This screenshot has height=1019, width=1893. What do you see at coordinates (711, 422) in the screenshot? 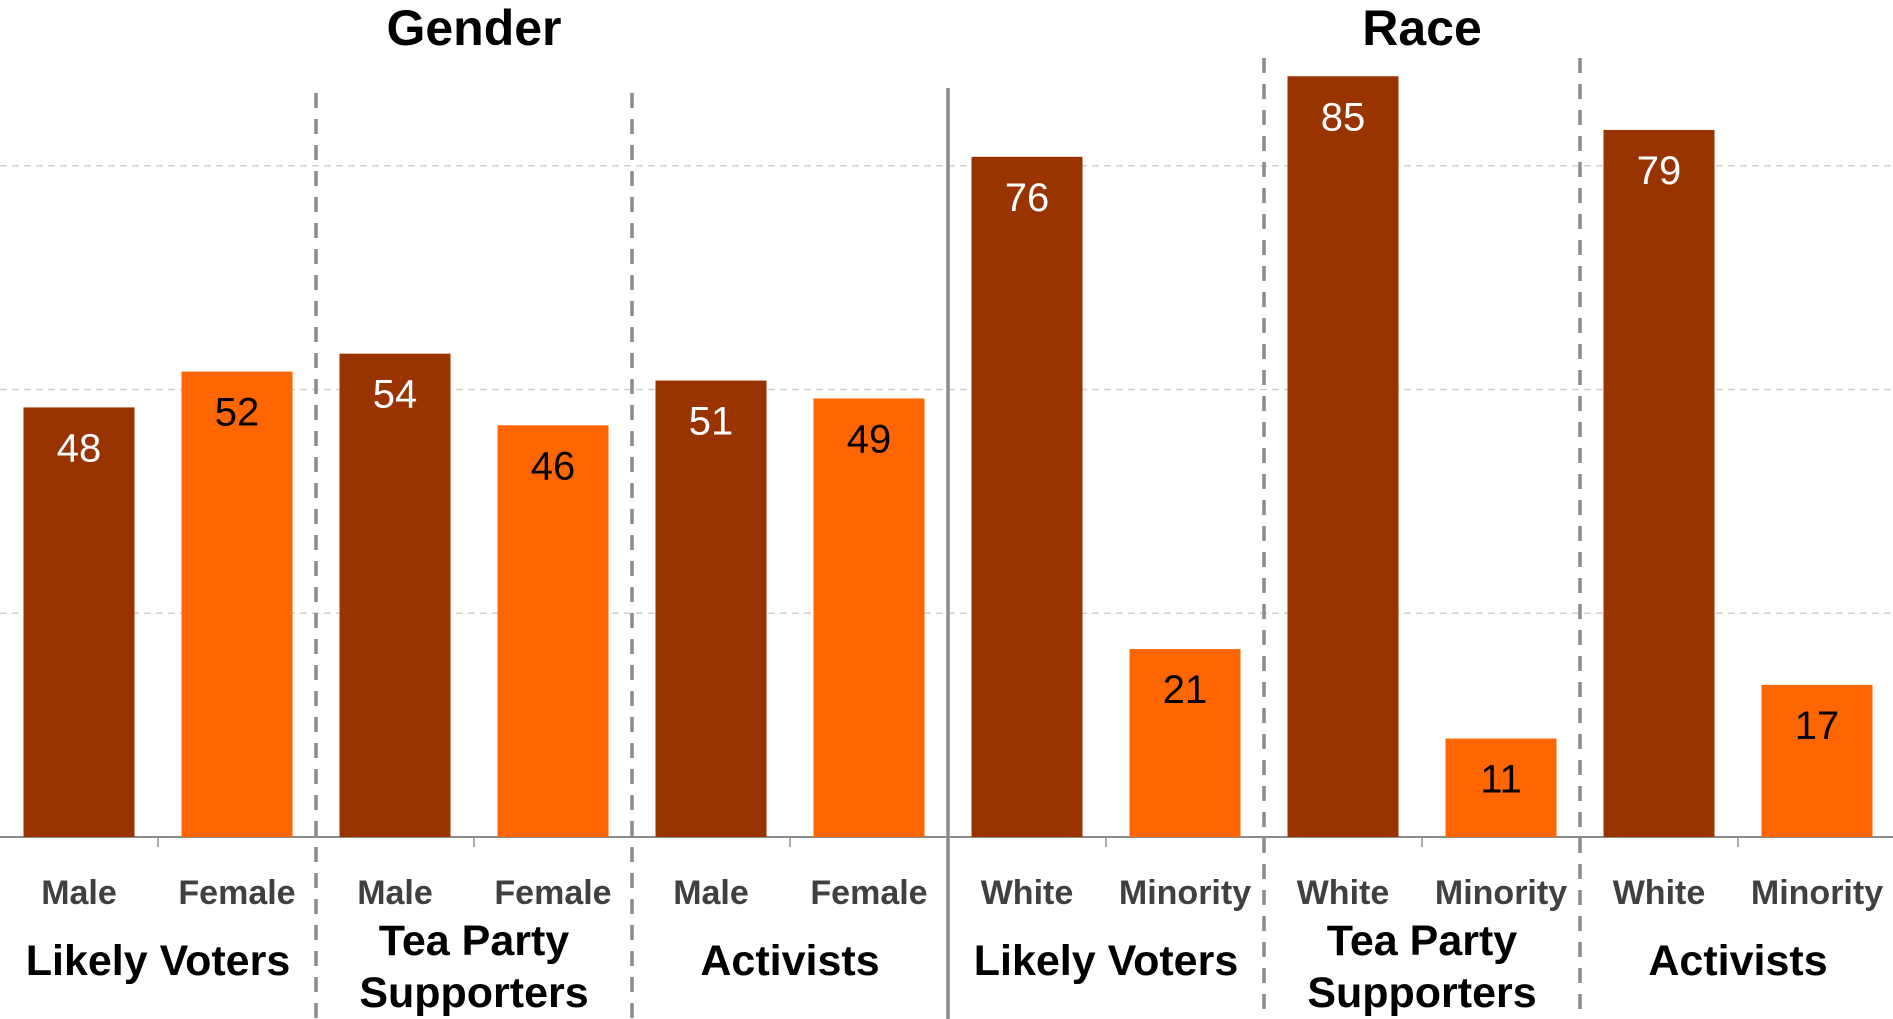
I see `value-label: 51` at bounding box center [711, 422].